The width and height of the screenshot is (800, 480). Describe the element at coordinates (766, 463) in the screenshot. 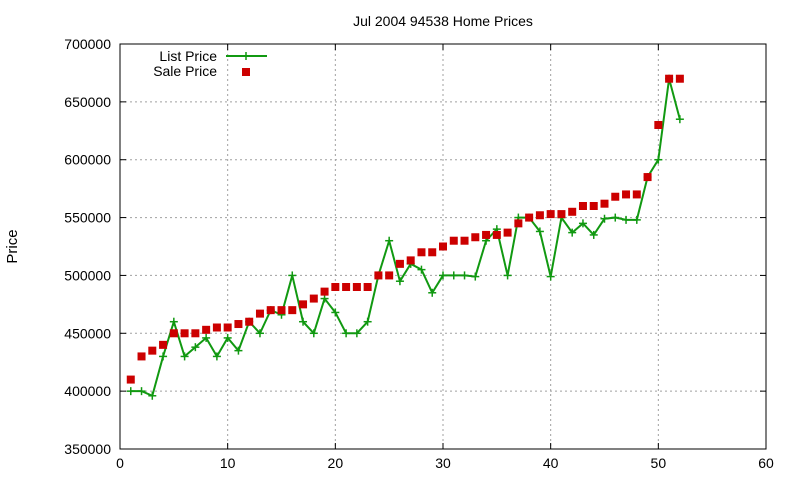

I see `x-tick-label: 60` at that location.